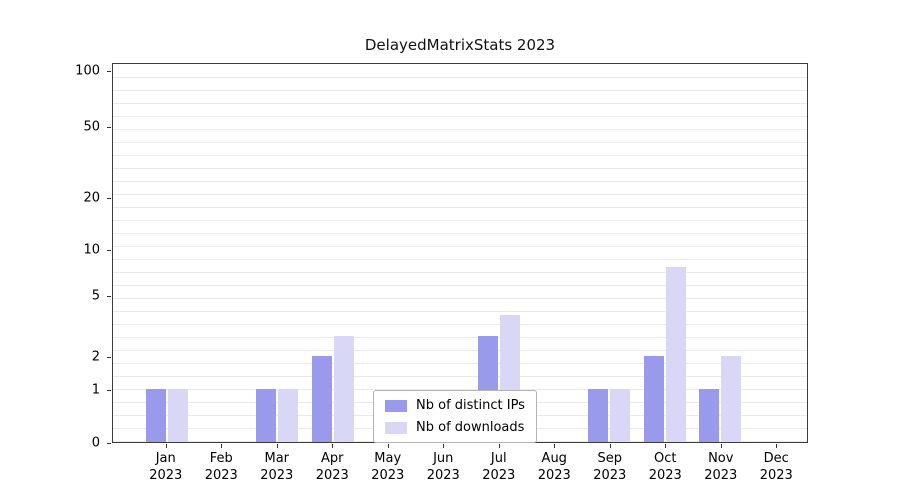 This screenshot has width=900, height=500. What do you see at coordinates (609, 458) in the screenshot?
I see `x-tick-month: Sep` at bounding box center [609, 458].